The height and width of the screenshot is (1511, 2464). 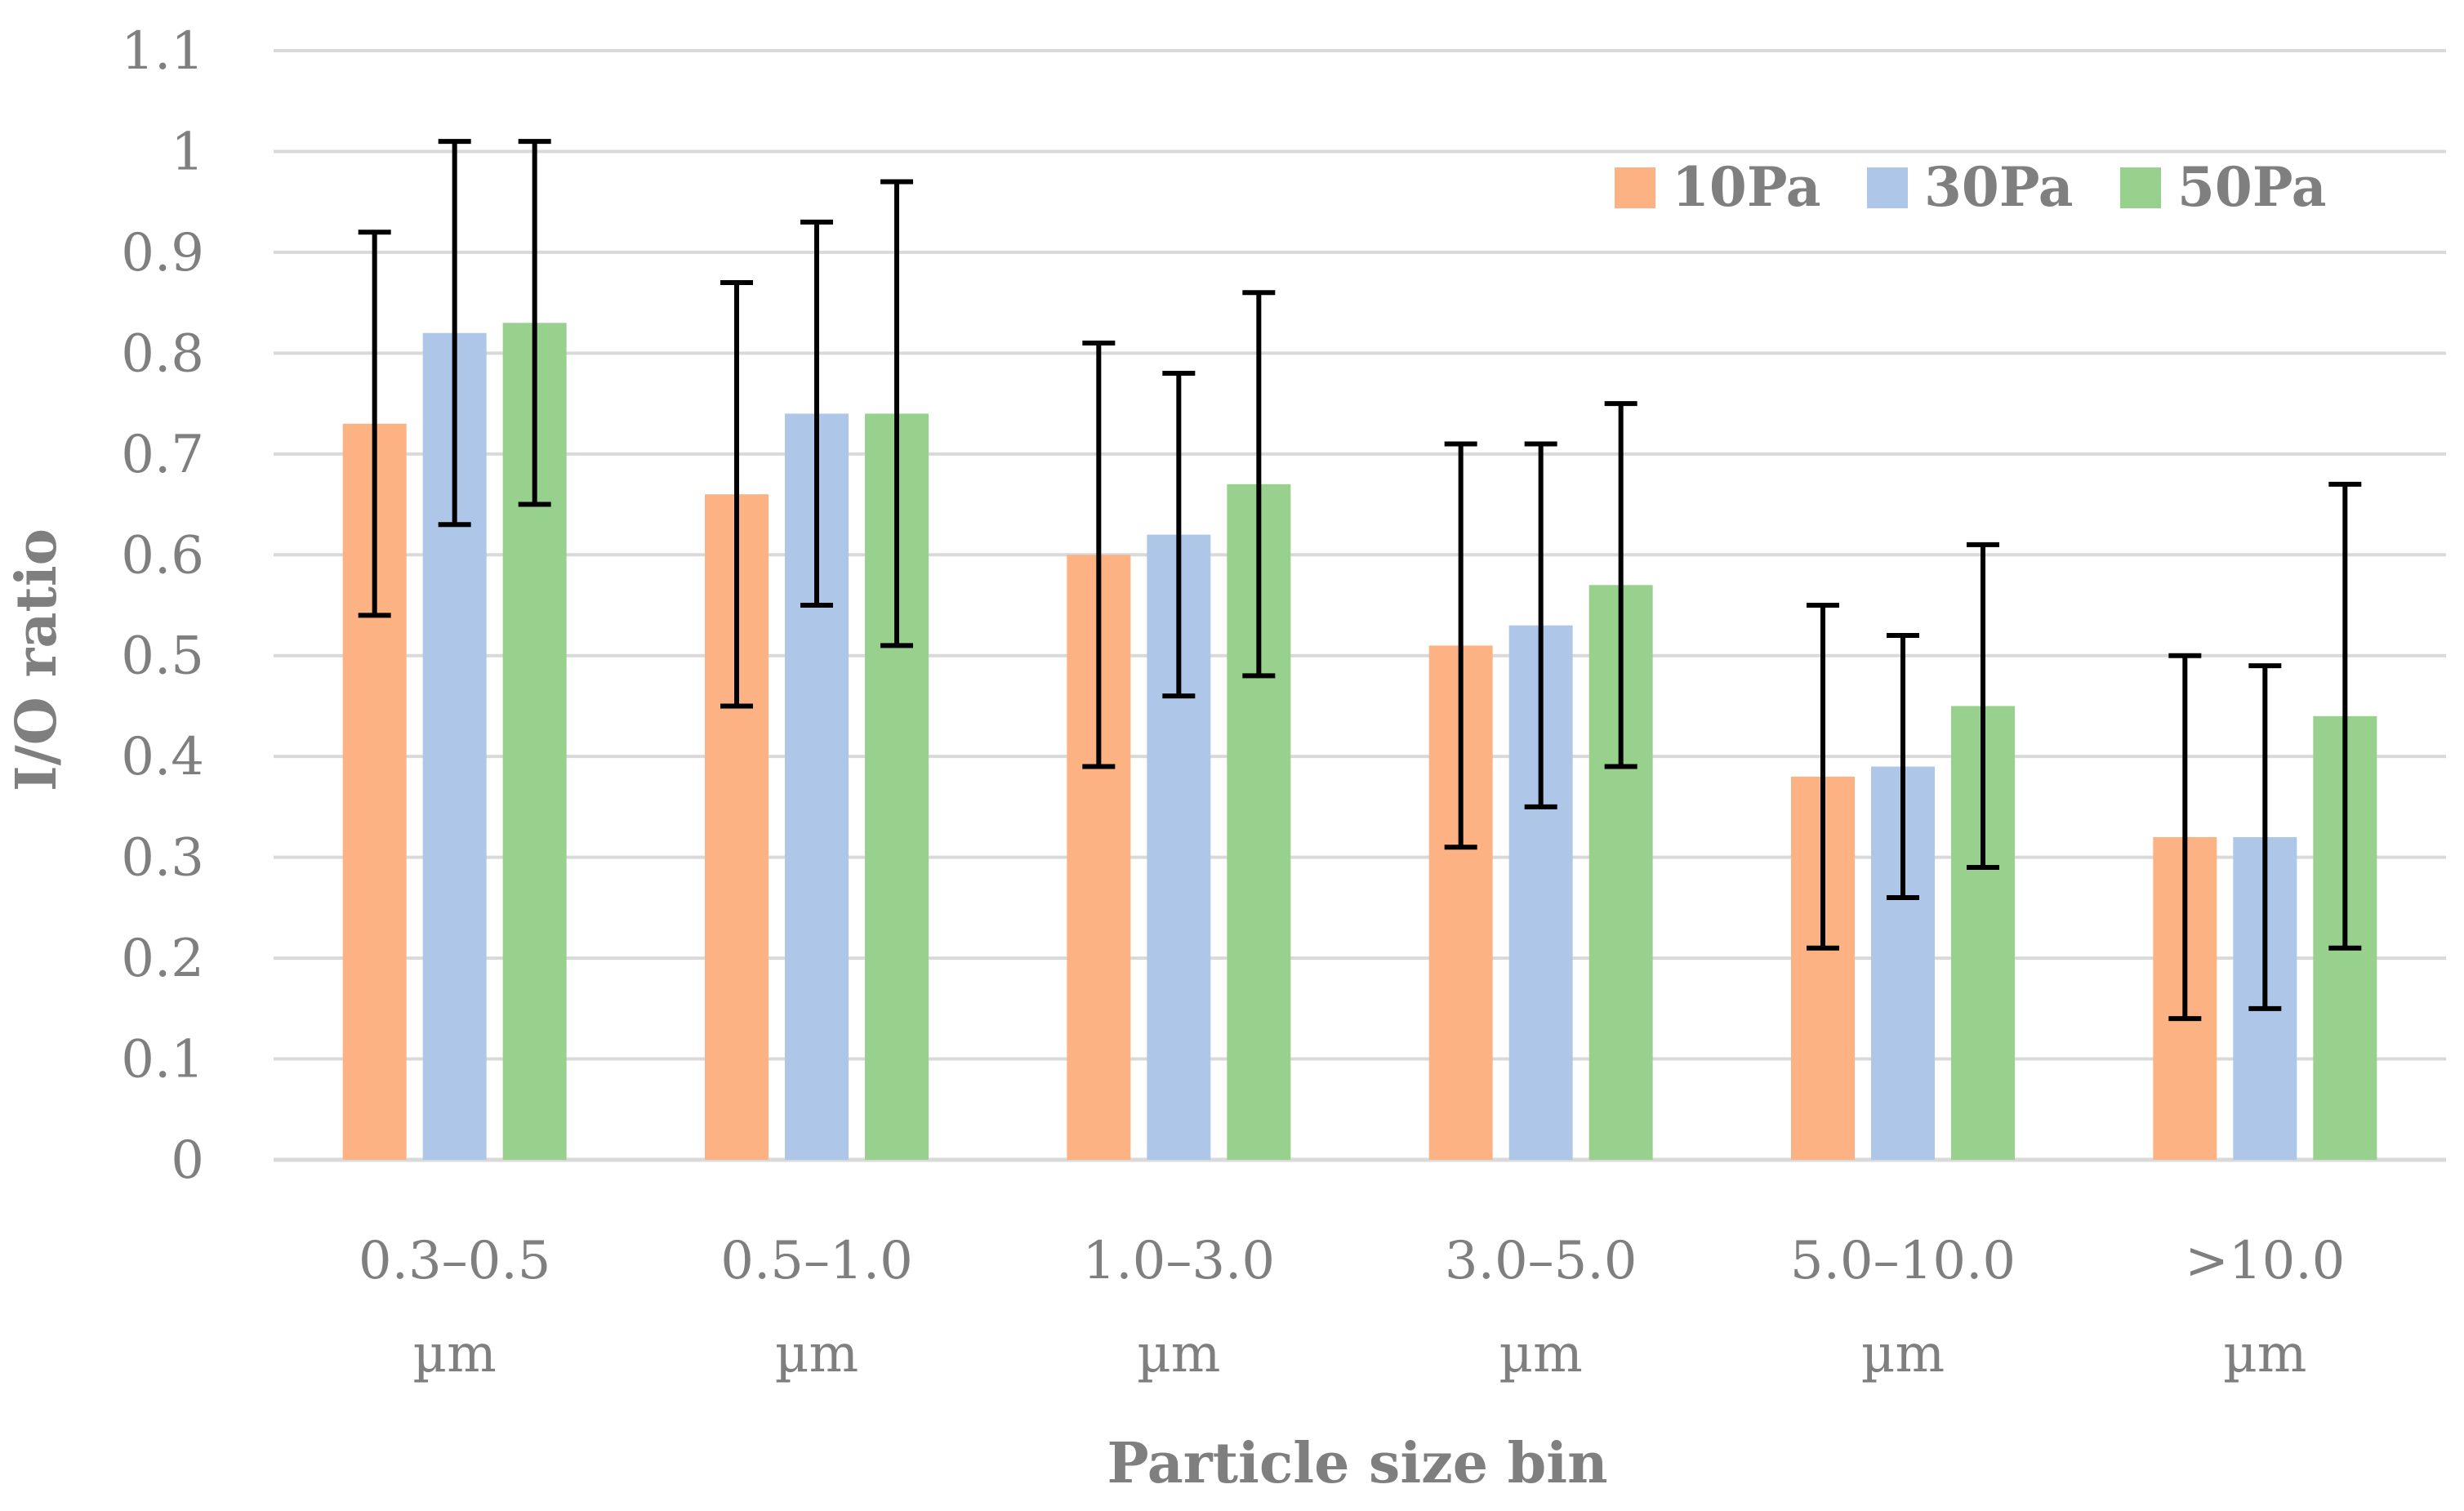 What do you see at coordinates (455, 1261) in the screenshot?
I see `x-tick-label: 0.3–0.5` at bounding box center [455, 1261].